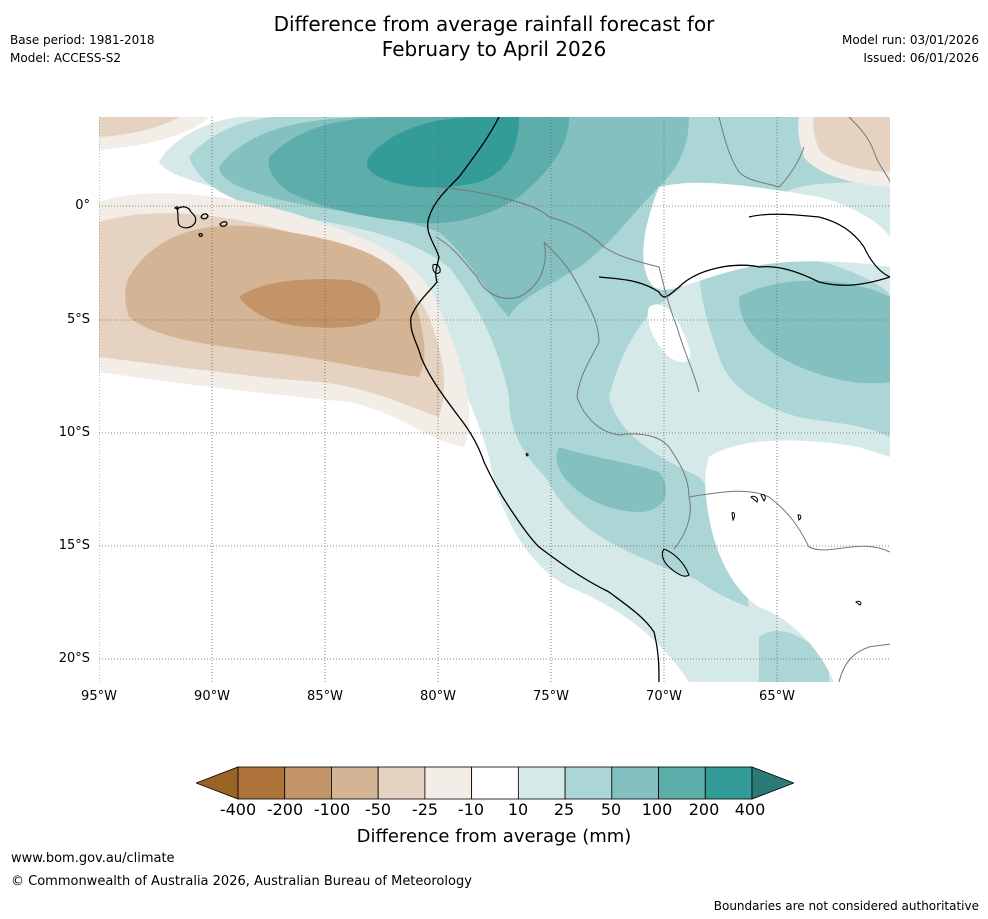 The image size is (988, 919). I want to click on near-average-south-east, so click(797, 561).